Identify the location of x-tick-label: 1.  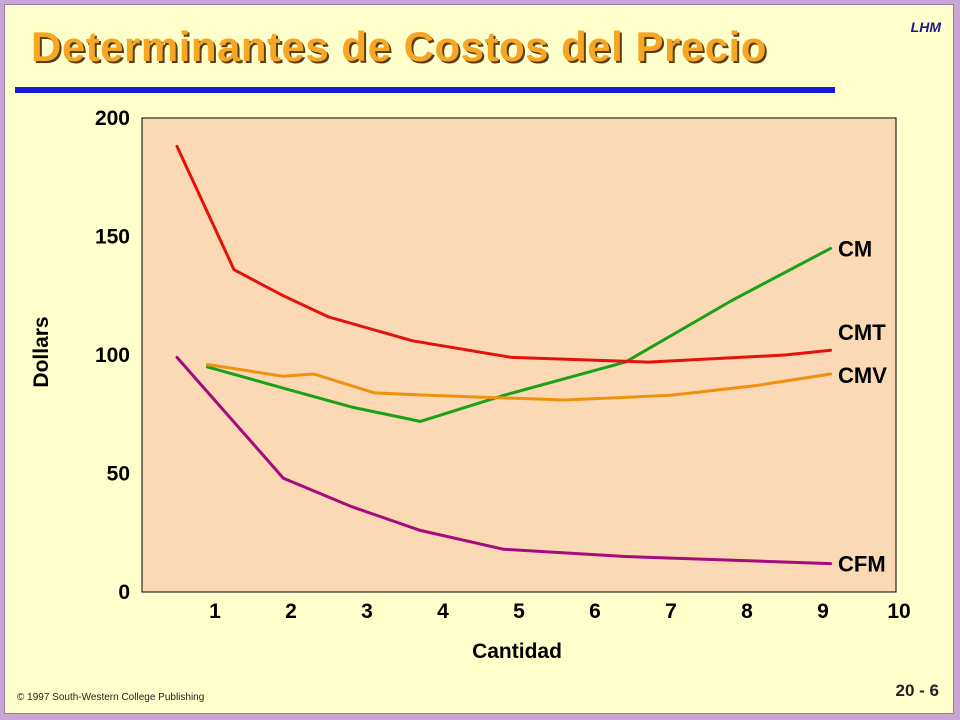
(215, 611).